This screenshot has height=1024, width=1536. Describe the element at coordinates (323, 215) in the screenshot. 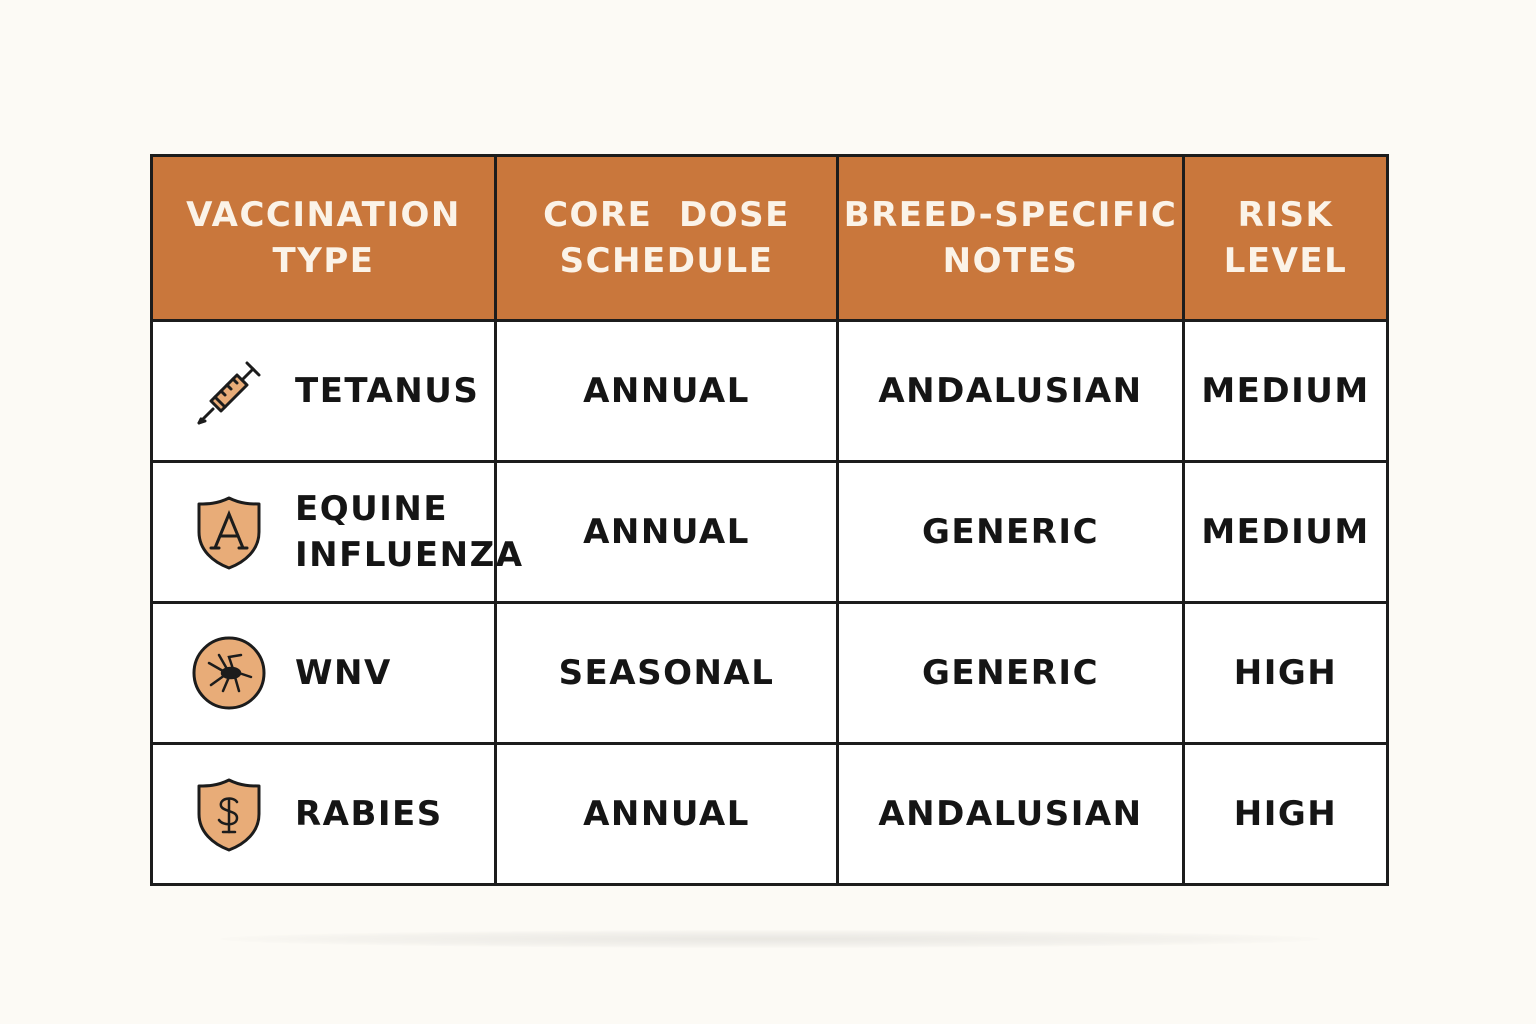

I see `header-line: VACCINATION` at that location.